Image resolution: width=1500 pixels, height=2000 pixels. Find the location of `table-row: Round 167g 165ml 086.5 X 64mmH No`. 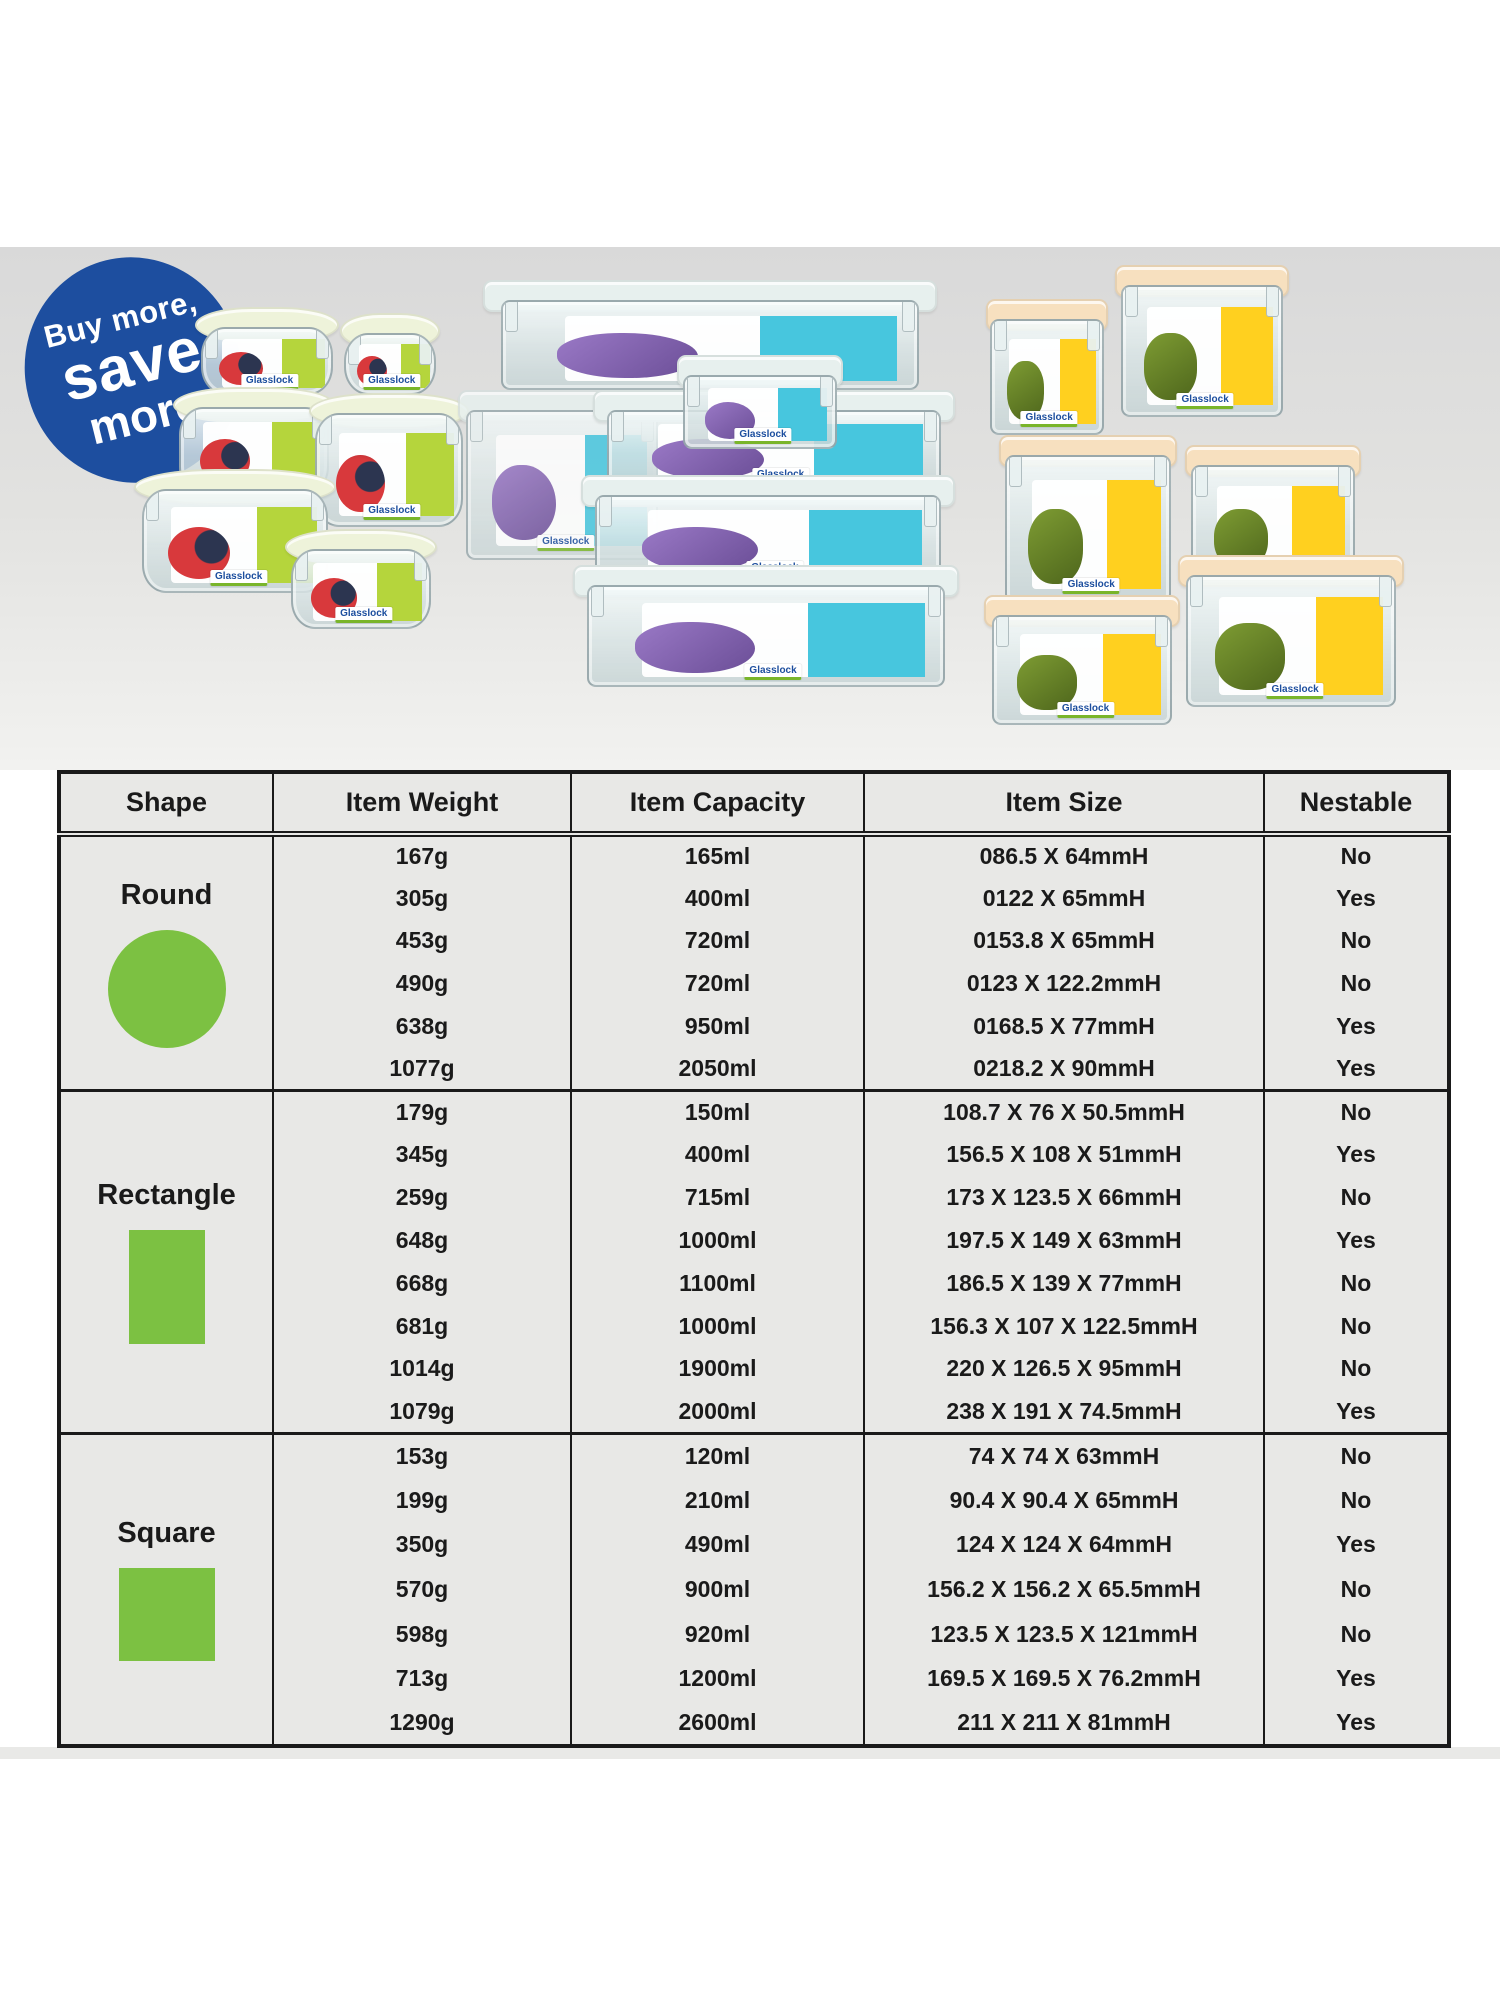

table-row: Round 167g 165ml 086.5 X 64mmH No is located at coordinates (754, 961).